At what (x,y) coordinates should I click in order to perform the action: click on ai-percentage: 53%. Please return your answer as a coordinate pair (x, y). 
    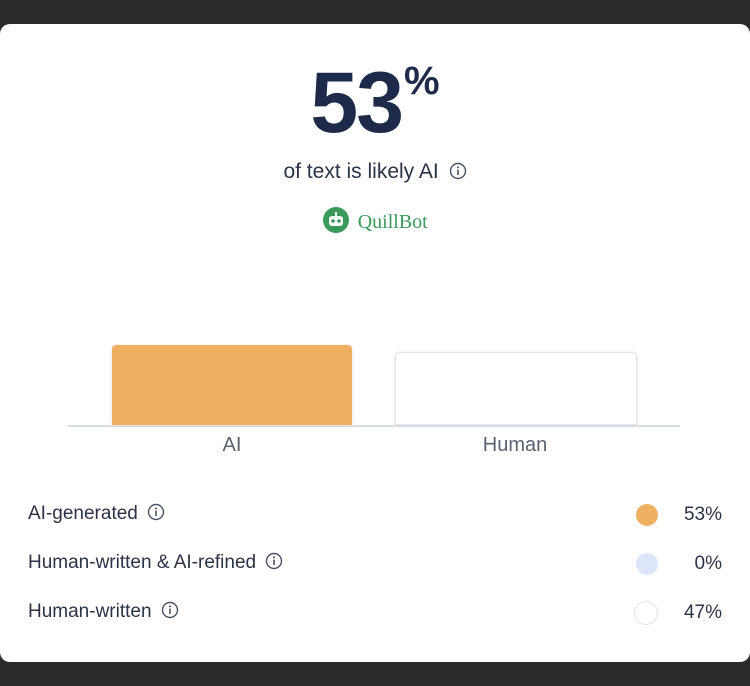
    Looking at the image, I should click on (375, 103).